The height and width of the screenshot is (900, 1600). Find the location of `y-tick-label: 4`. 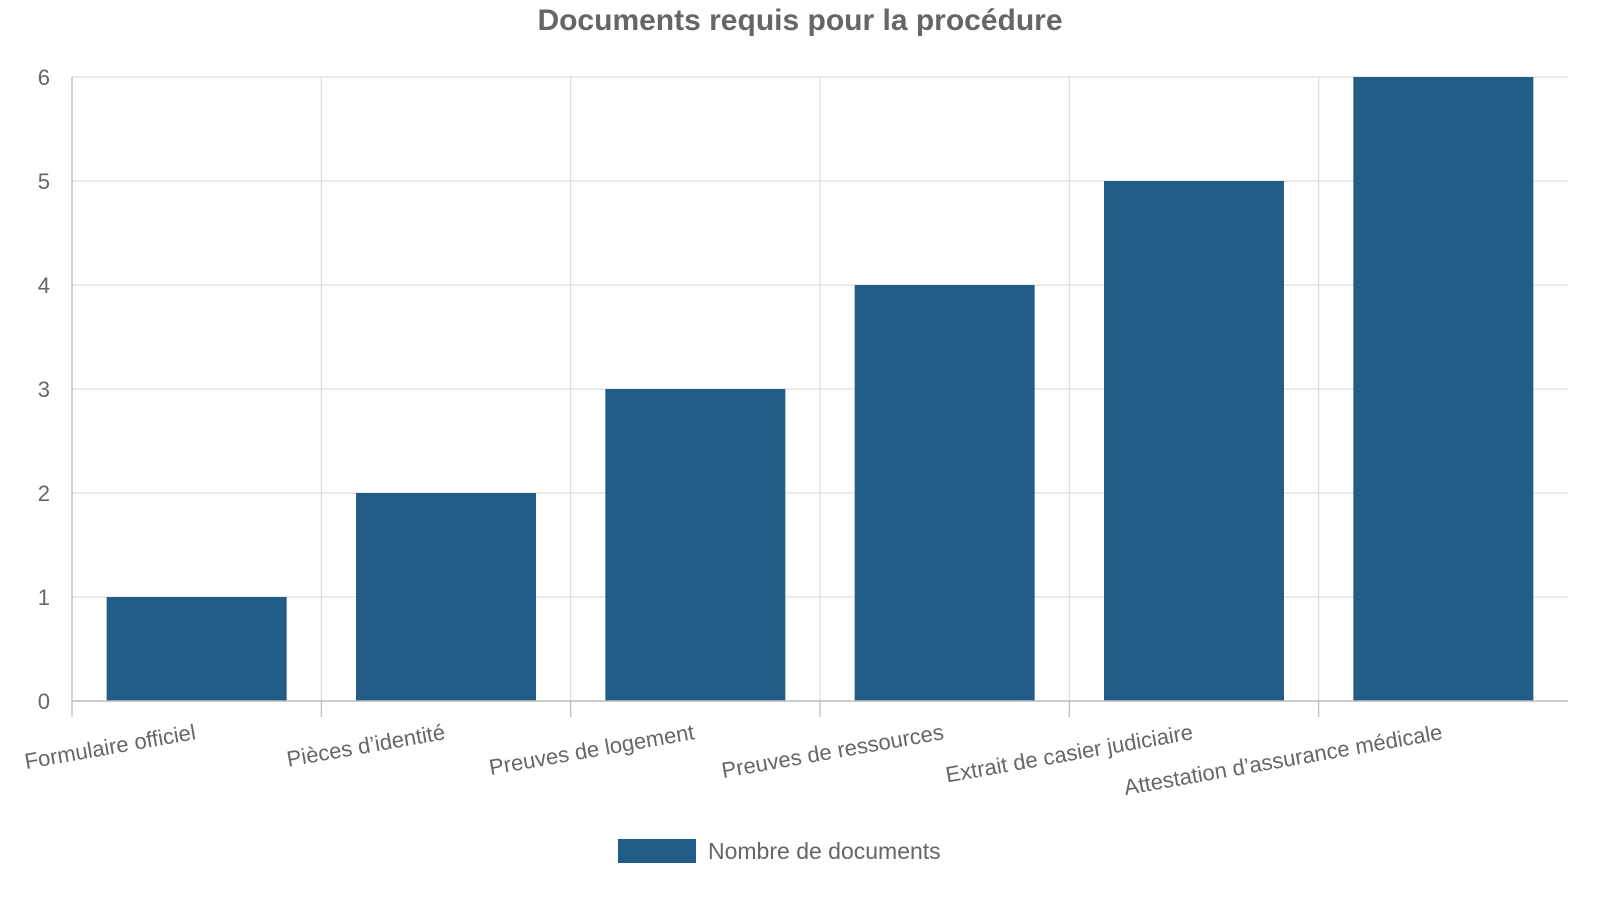

y-tick-label: 4 is located at coordinates (44, 285).